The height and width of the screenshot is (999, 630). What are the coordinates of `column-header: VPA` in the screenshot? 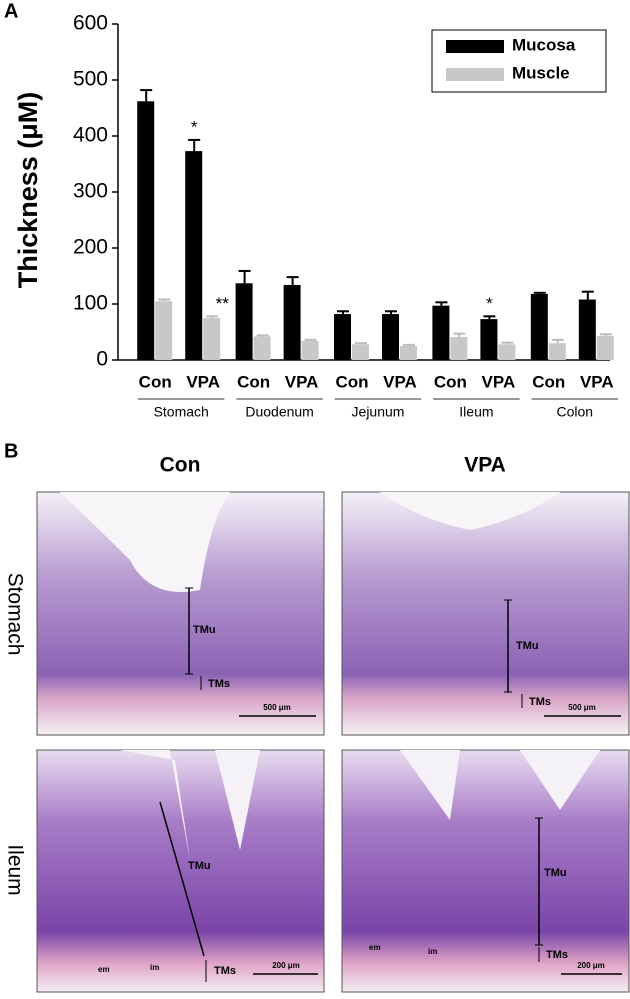 It's located at (485, 465).